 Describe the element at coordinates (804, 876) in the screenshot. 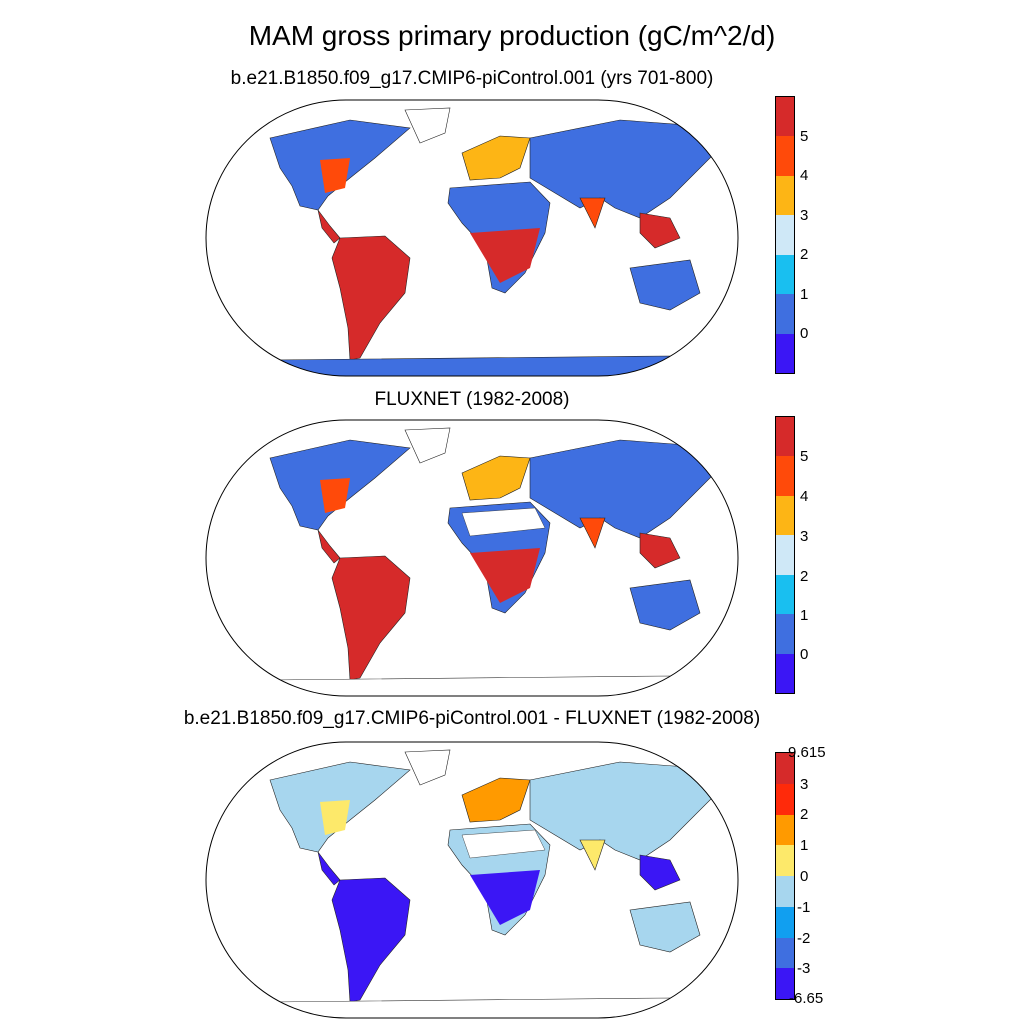

I see `cb3-label: 0` at that location.